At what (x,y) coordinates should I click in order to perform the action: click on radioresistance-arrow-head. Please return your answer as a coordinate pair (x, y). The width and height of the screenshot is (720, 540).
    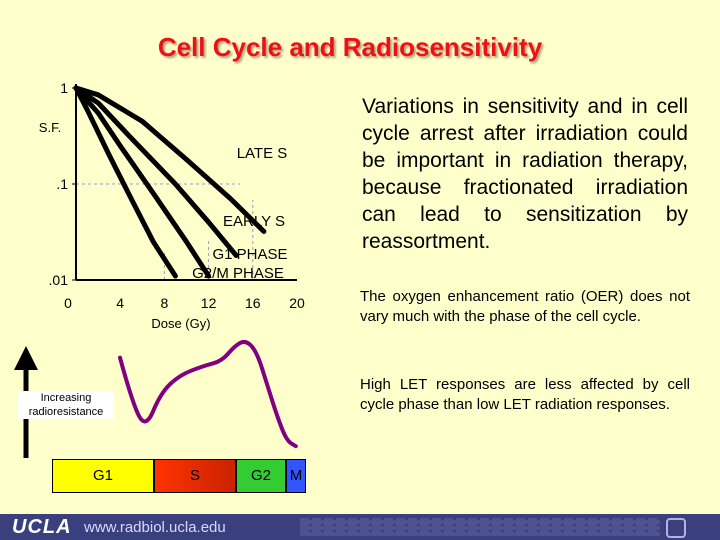
    Looking at the image, I should click on (26, 358).